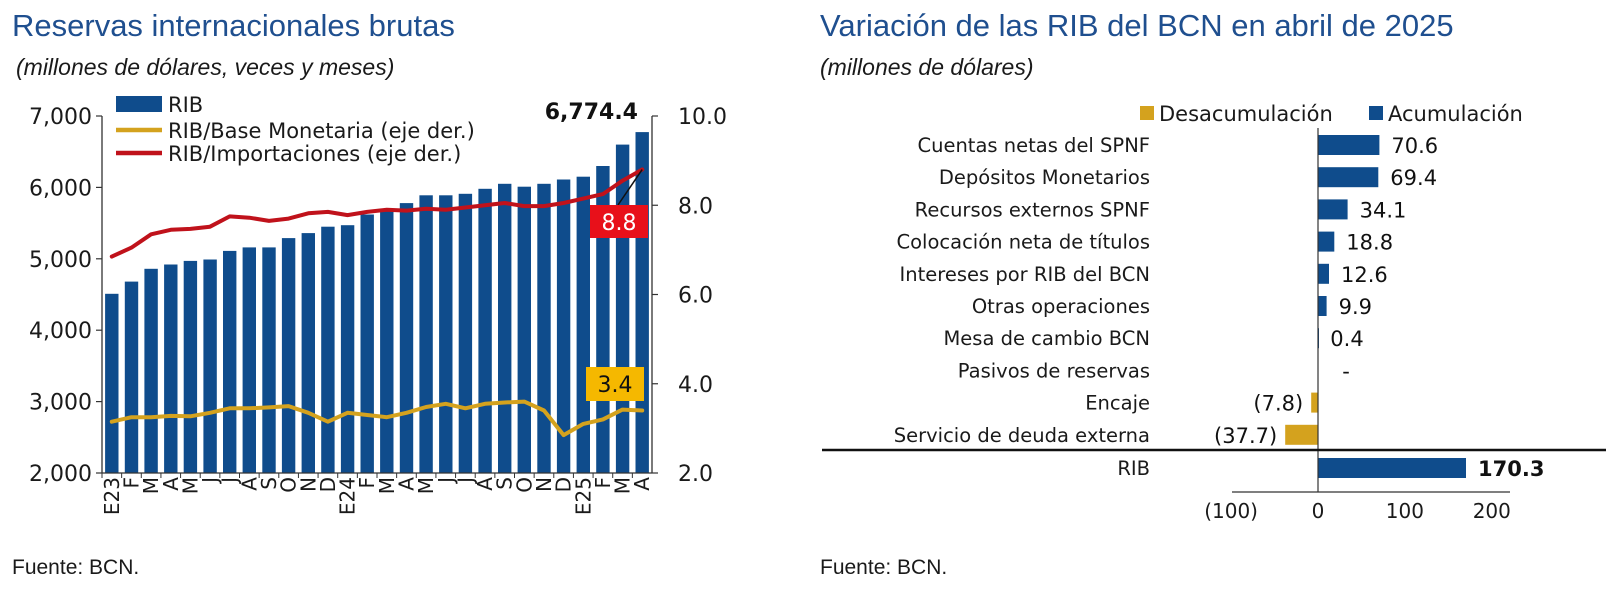 Image resolution: width=1606 pixels, height=599 pixels. What do you see at coordinates (377, 213) in the screenshot?
I see `line-rib-importaciones` at bounding box center [377, 213].